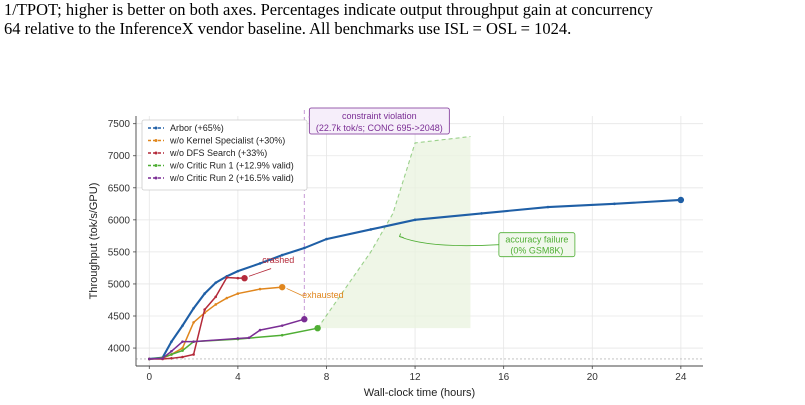 This screenshot has height=405, width=805. Describe the element at coordinates (231, 166) in the screenshot. I see `legend-entry: w/o Critic Run 1 (+12.9% valid)` at that location.